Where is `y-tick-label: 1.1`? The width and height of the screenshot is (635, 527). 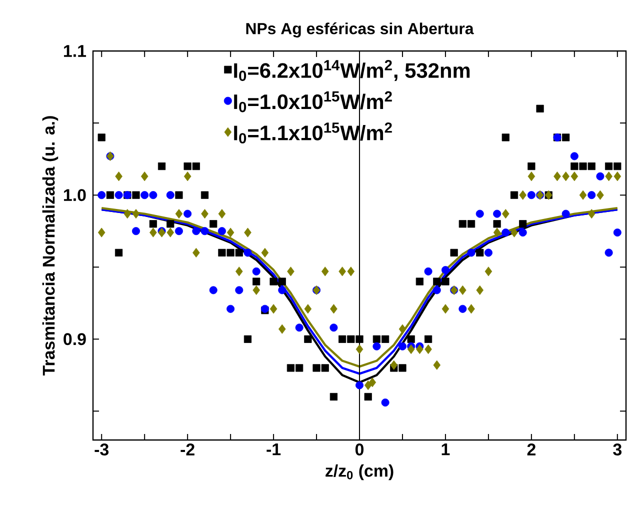
y-tick-label: 1.1 is located at coordinates (75, 51).